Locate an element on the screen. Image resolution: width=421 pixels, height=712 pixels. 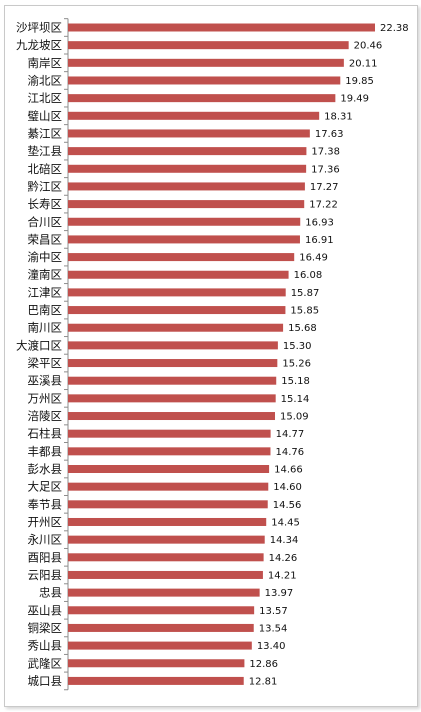
category-label: 合川区 is located at coordinates (45, 222).